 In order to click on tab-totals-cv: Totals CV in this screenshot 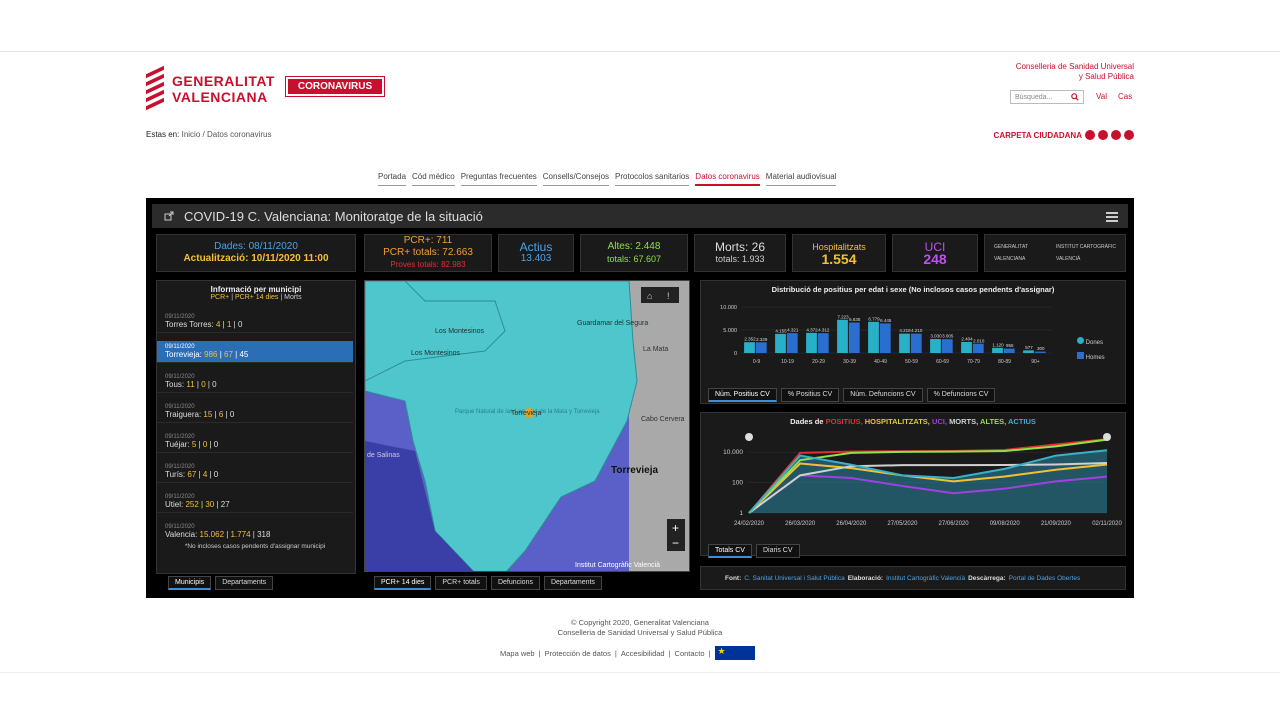, I will do `click(730, 551)`.